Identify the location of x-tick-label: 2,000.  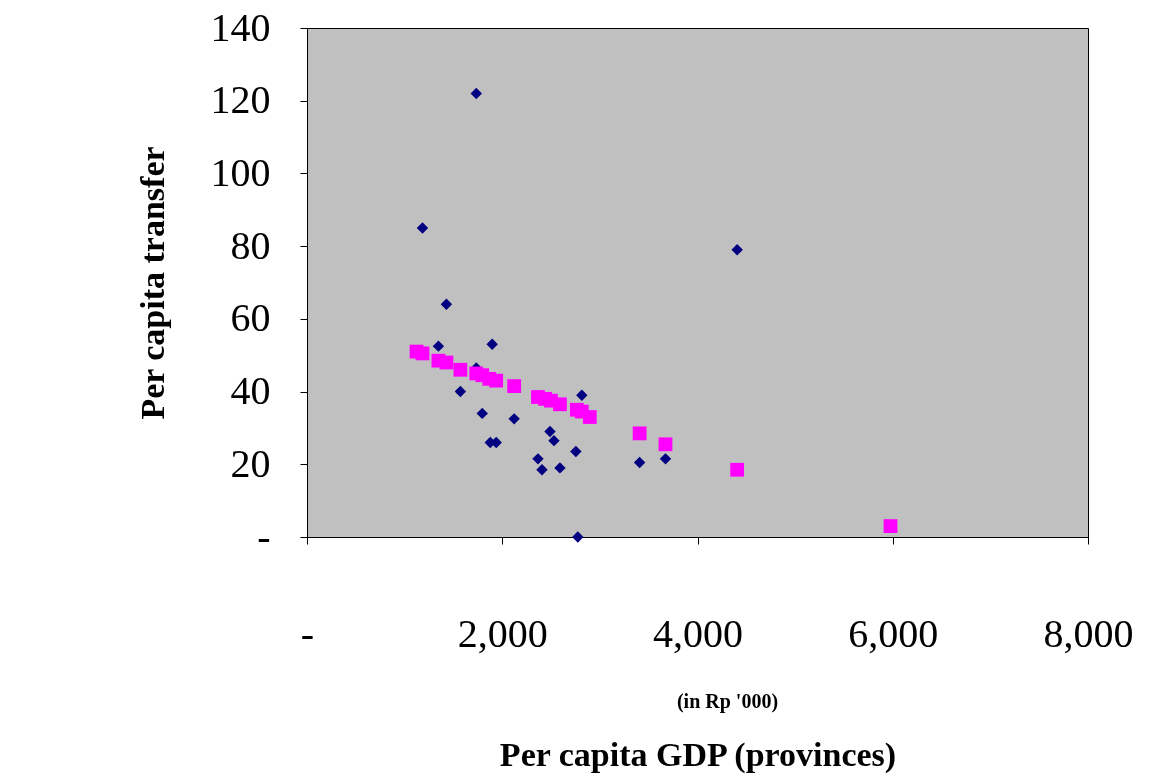
(502, 633).